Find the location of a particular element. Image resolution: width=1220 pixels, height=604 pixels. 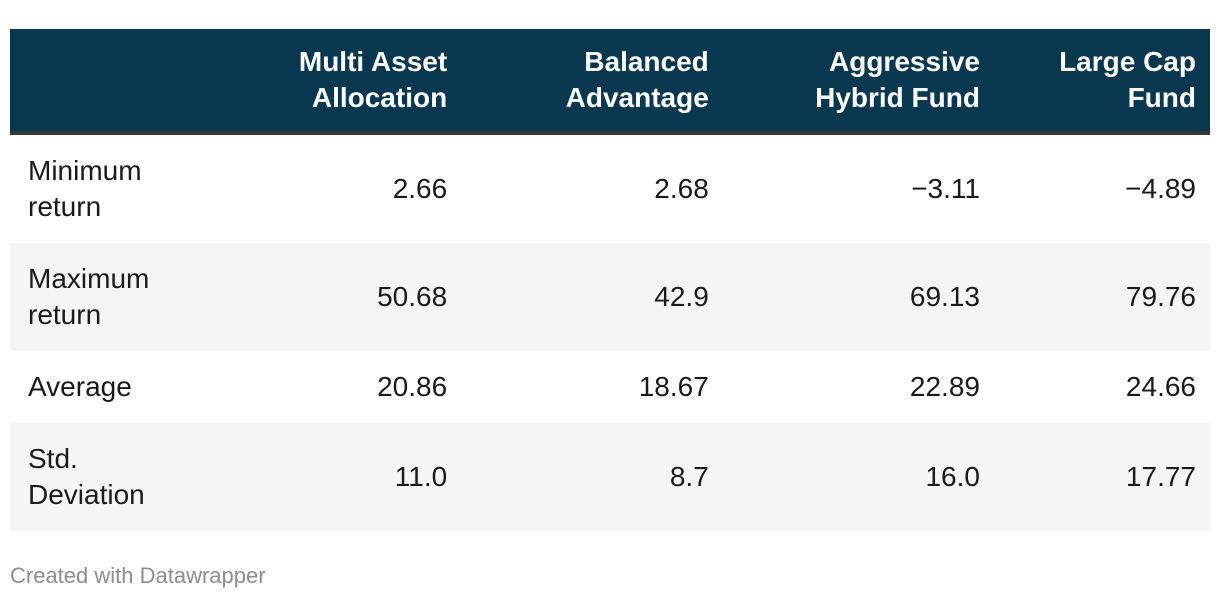

table-row-average: Average 20.86 18.67 22.89 24.66 is located at coordinates (610, 387).